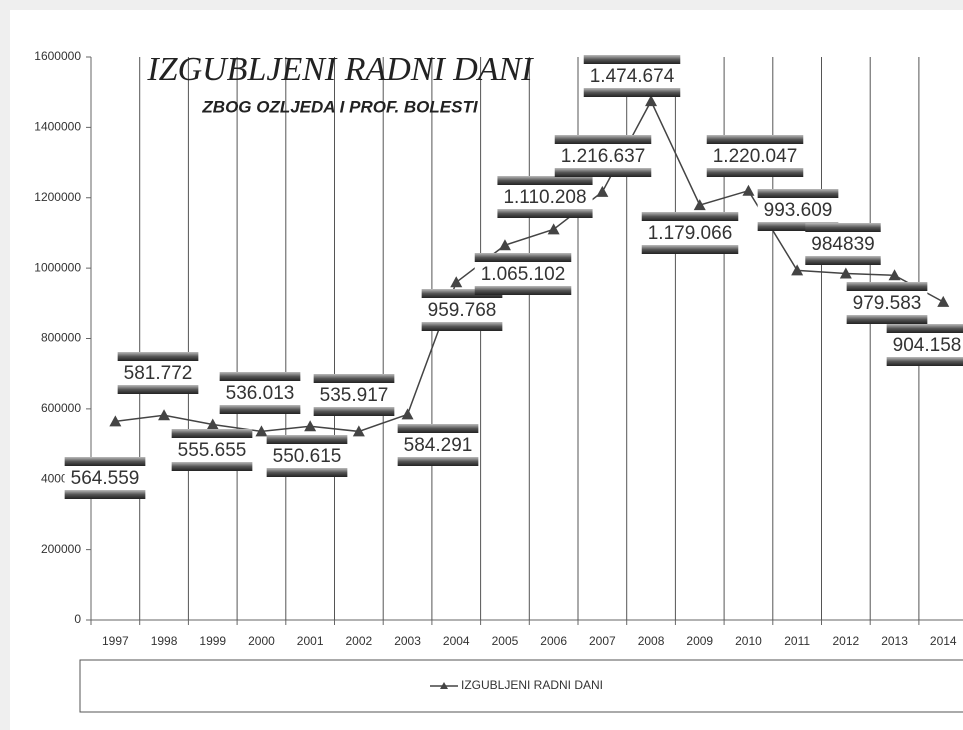  What do you see at coordinates (553, 641) in the screenshot?
I see `x-tick-label: 2006` at bounding box center [553, 641].